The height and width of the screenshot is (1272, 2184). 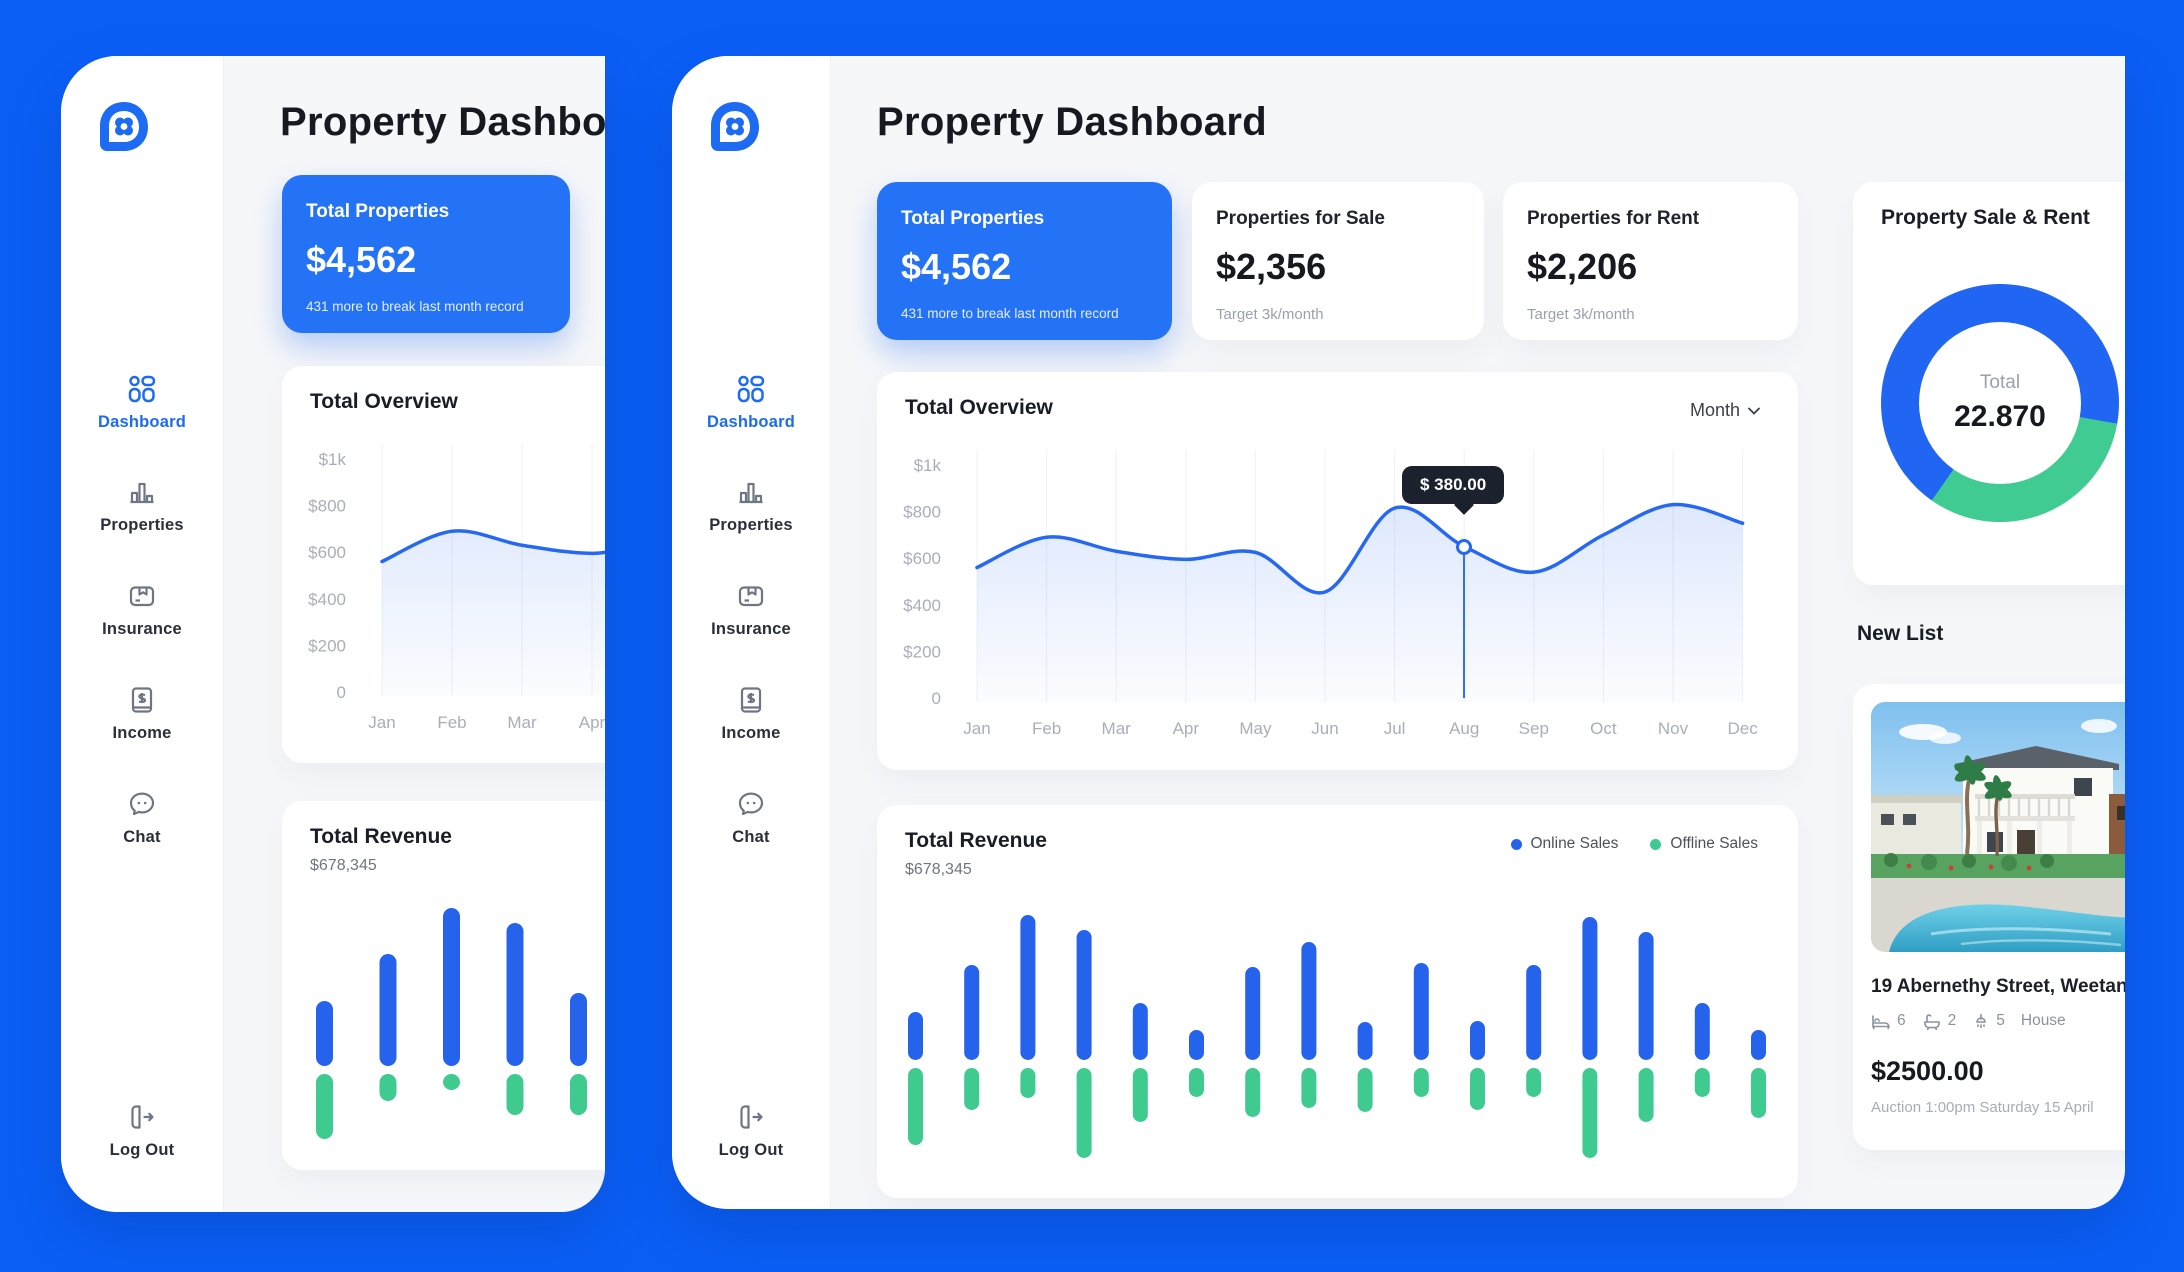 I want to click on donut-center: Total 22.870, so click(x=2000, y=403).